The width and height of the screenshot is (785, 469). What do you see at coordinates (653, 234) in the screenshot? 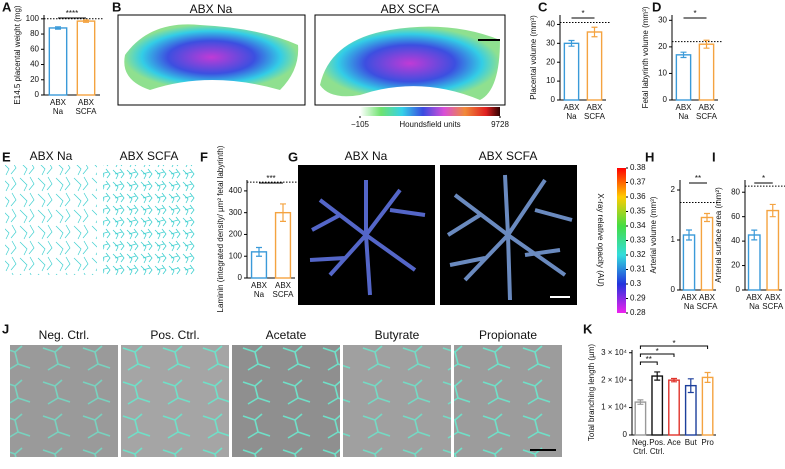
I see `y-axis-label: Arterial volume (mm³)` at bounding box center [653, 234].